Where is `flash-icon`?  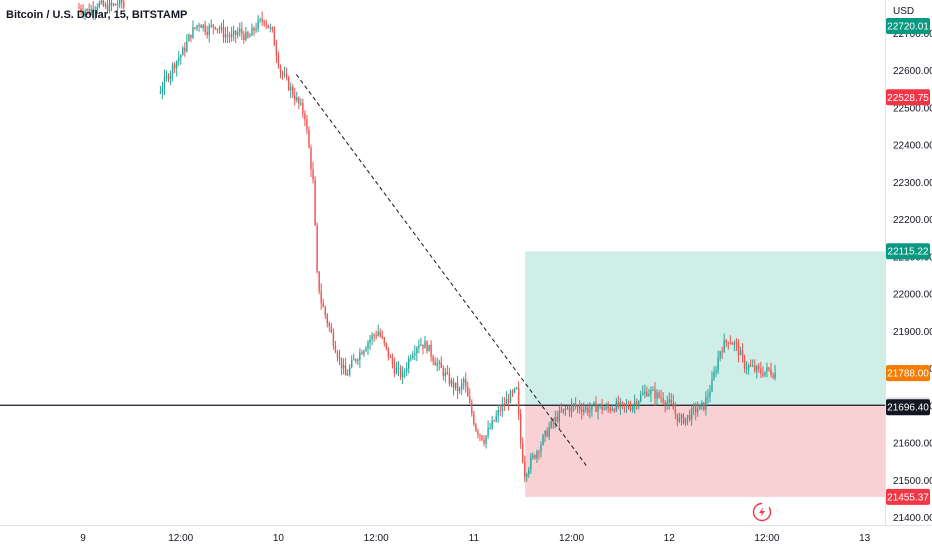 flash-icon is located at coordinates (762, 512).